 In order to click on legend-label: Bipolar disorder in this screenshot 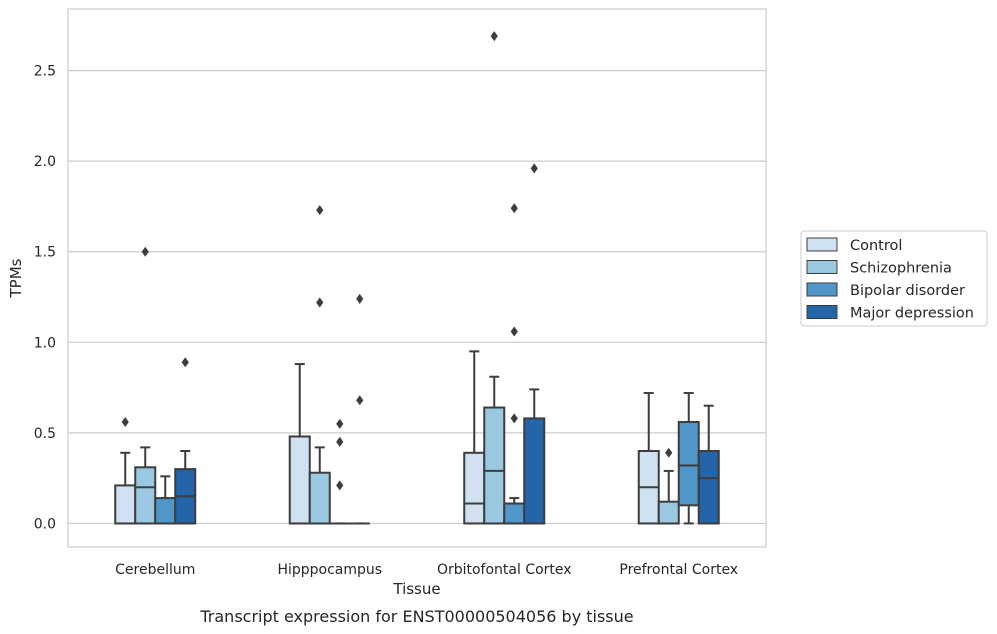, I will do `click(907, 291)`.